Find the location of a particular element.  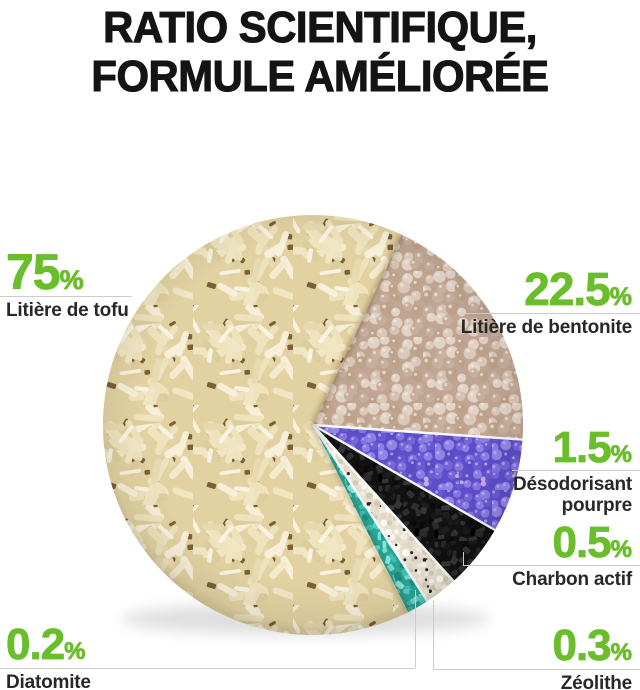

label-charcoal: 0.5% Charbon actif is located at coordinates (572, 554).